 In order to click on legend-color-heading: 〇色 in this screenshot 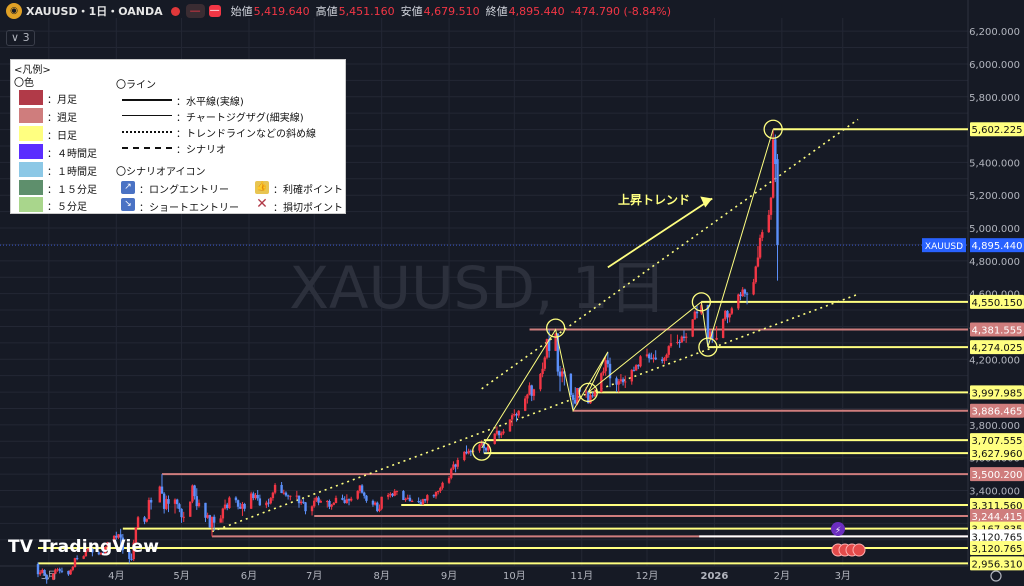, I will do `click(24, 83)`.